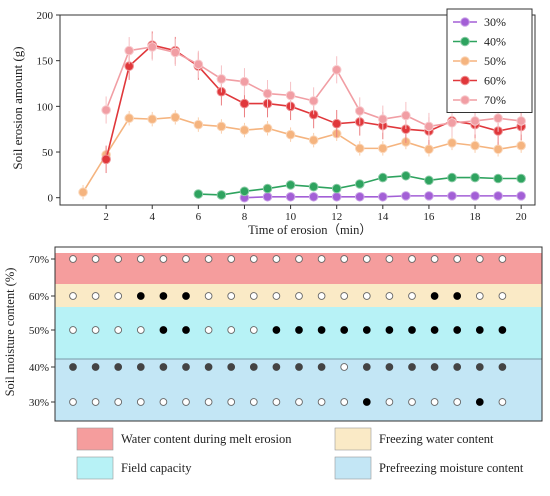 The height and width of the screenshot is (496, 550). I want to click on x-tick-label: 10, so click(291, 217).